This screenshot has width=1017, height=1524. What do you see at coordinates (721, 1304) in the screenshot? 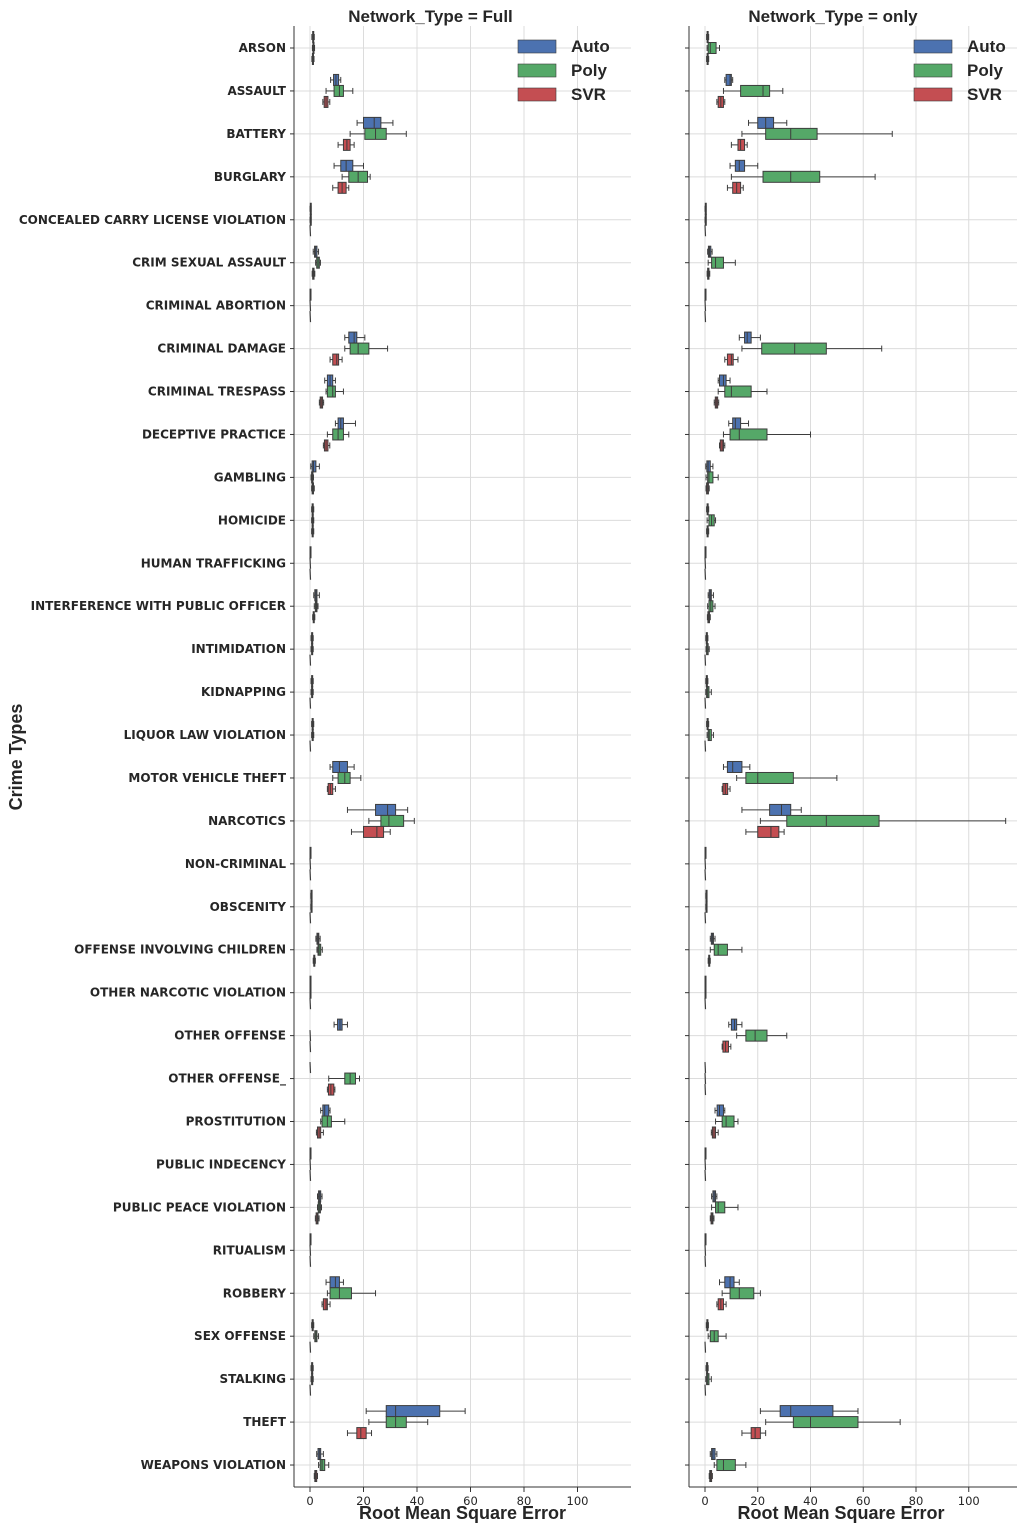
I see `box-only-svr-robbery` at bounding box center [721, 1304].